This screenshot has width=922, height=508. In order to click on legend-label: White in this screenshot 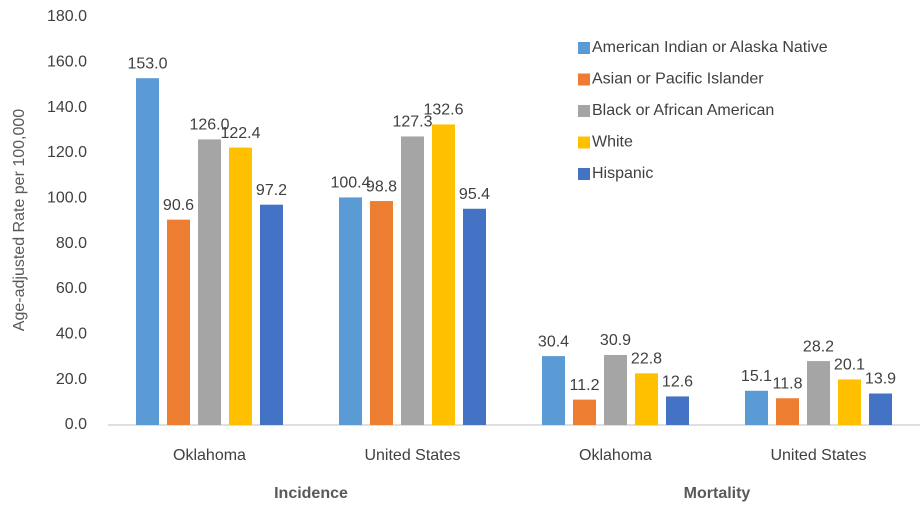, I will do `click(612, 142)`.